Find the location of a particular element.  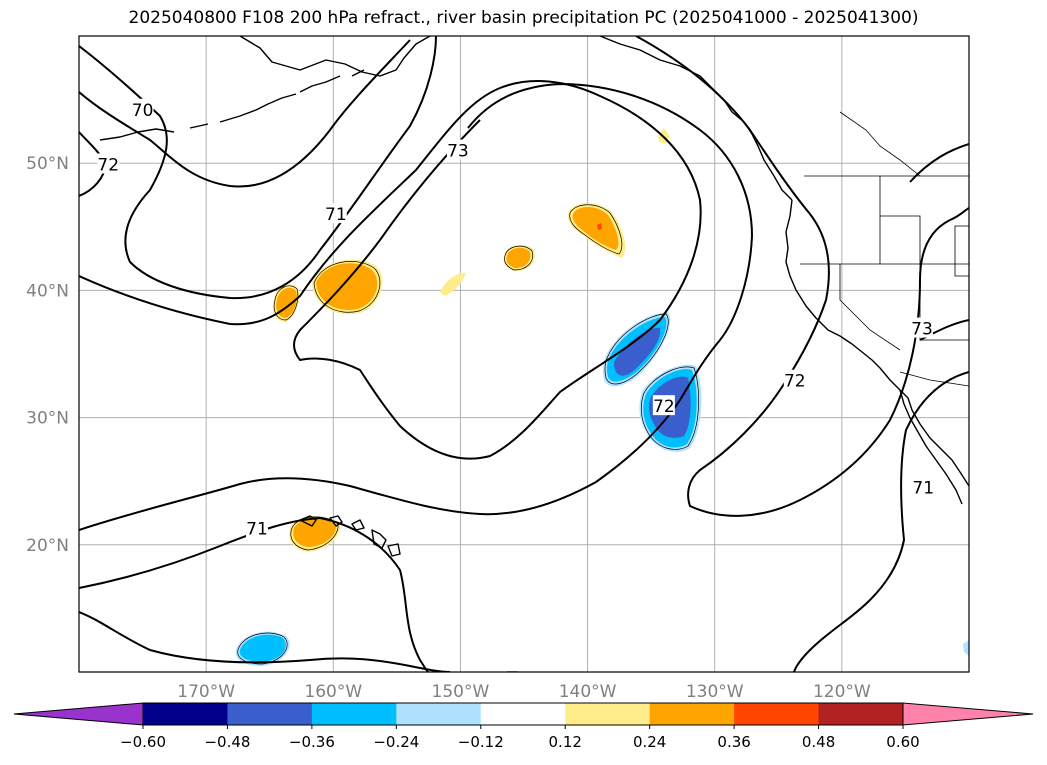

colorbar-tick-label: −0.12 is located at coordinates (481, 742).